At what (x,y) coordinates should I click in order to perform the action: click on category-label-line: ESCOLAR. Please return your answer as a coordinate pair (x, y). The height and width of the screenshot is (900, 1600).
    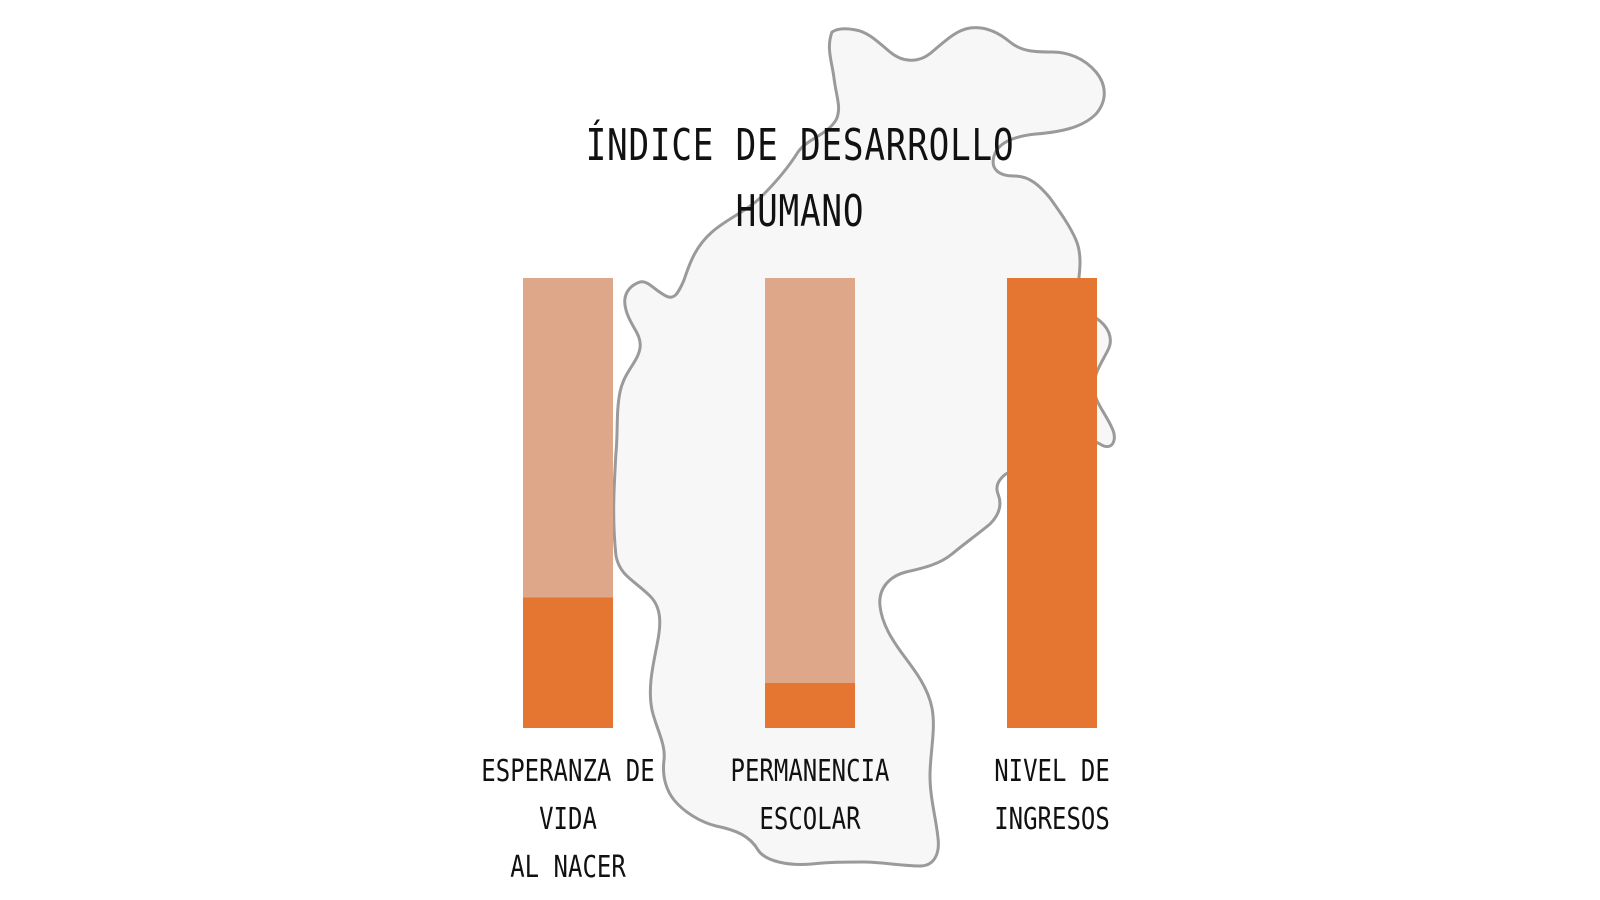
    Looking at the image, I should click on (810, 819).